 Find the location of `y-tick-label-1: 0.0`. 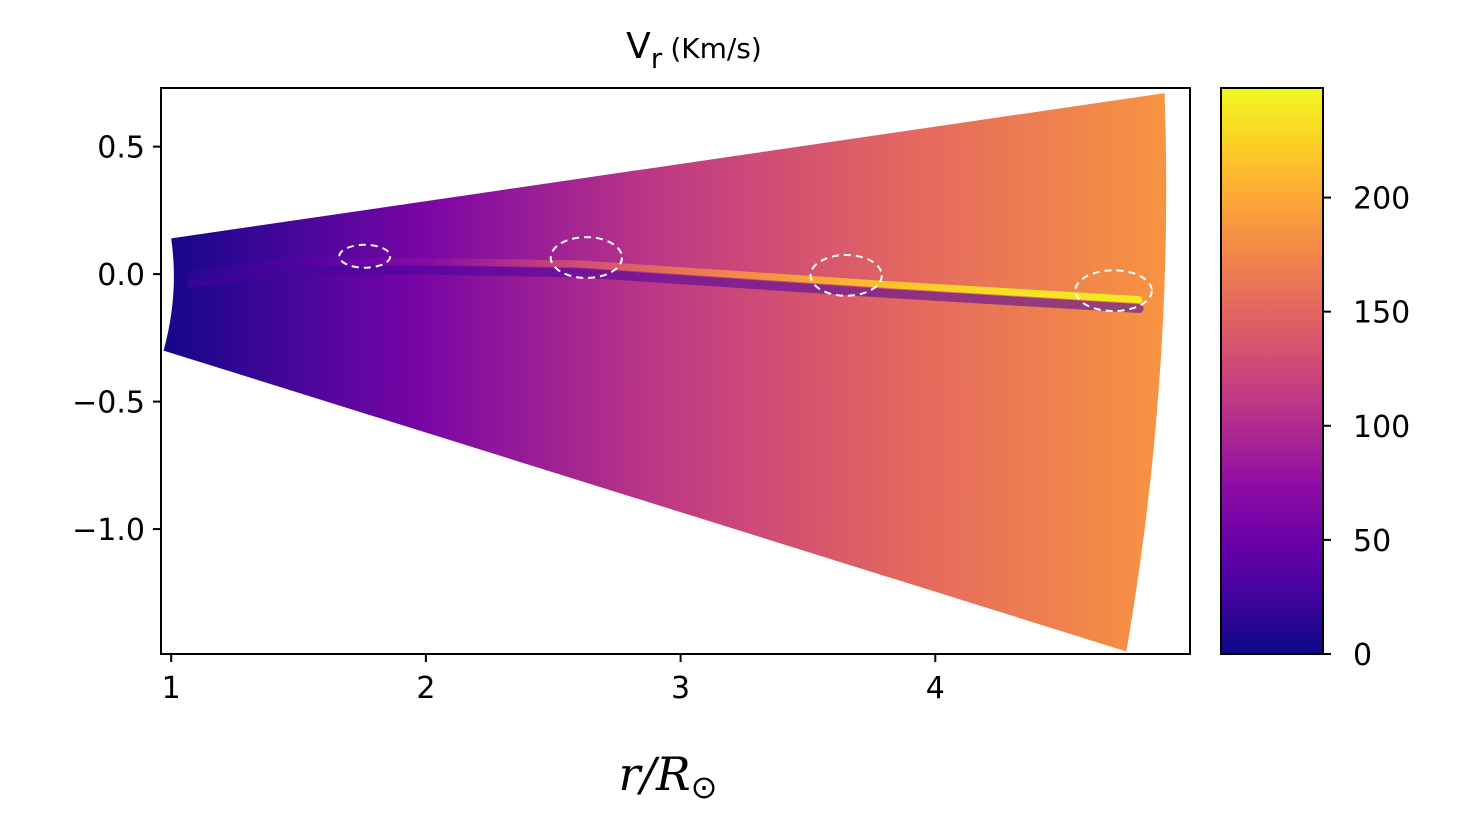

y-tick-label-1: 0.0 is located at coordinates (121, 275).